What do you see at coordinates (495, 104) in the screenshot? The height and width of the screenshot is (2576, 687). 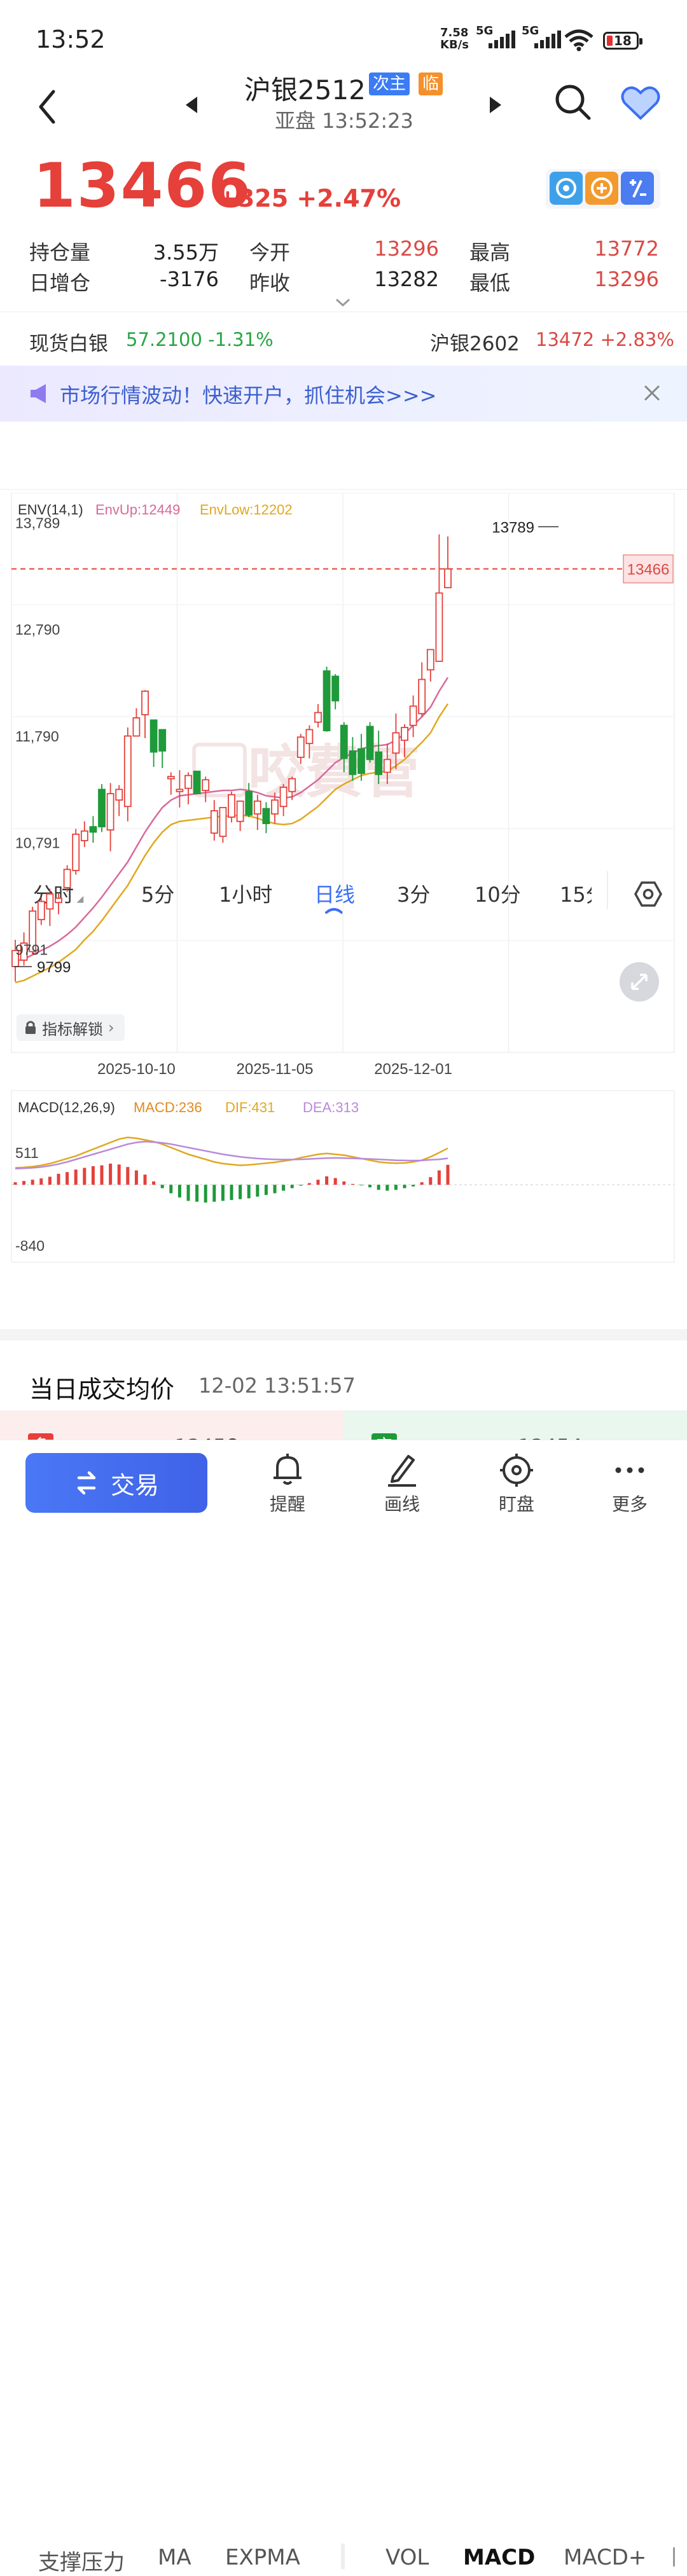 I see `next-contract-icon` at bounding box center [495, 104].